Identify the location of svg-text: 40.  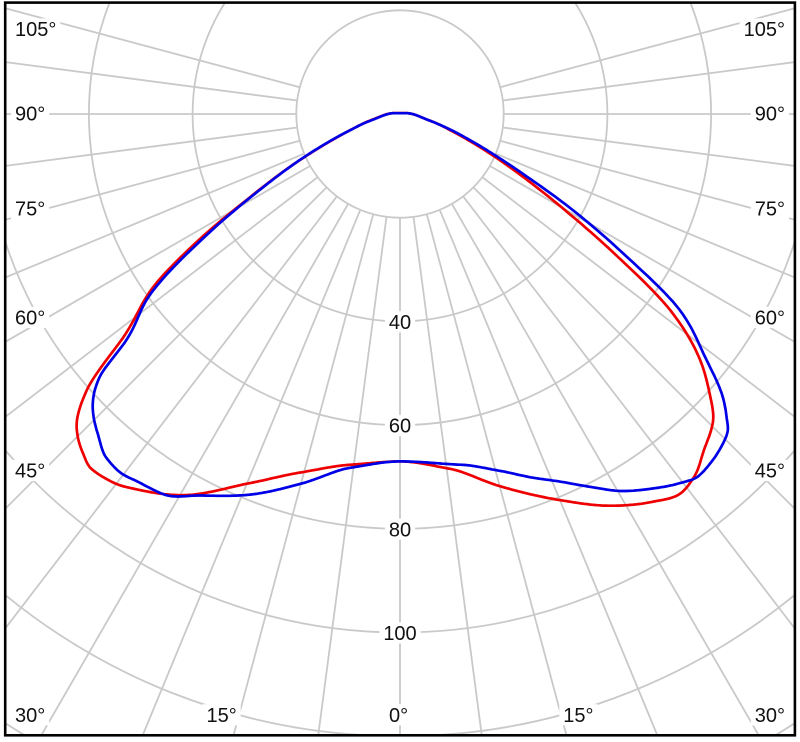
(400, 323).